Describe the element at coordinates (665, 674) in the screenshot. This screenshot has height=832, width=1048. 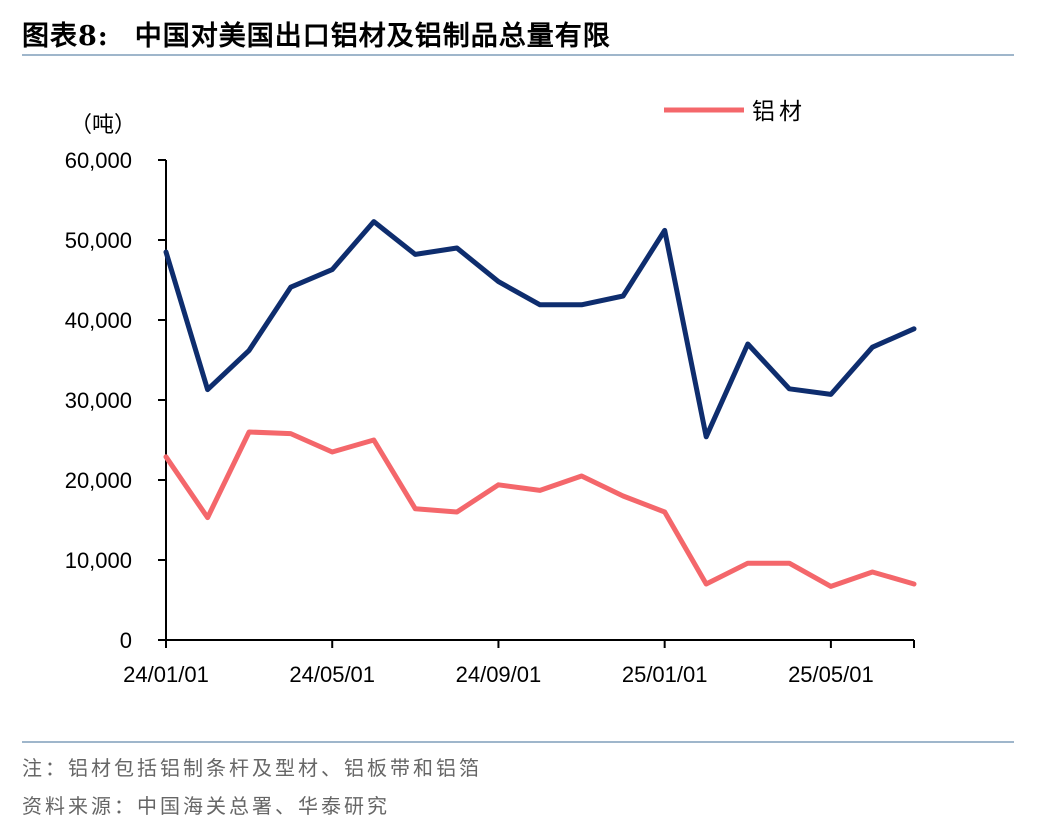
I see `x-tick-label: 25/01/01` at that location.